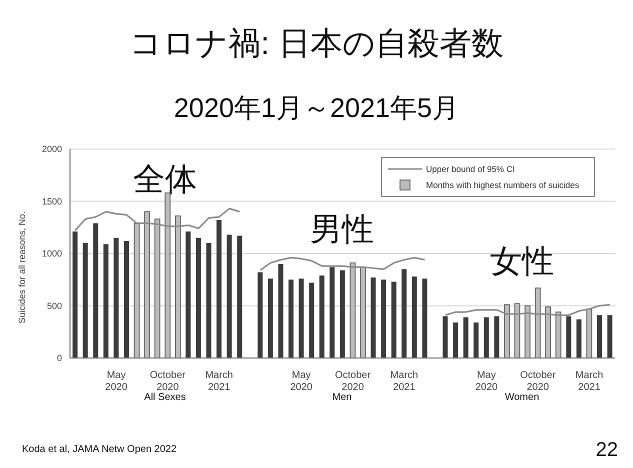  I want to click on text: Men, so click(342, 397).